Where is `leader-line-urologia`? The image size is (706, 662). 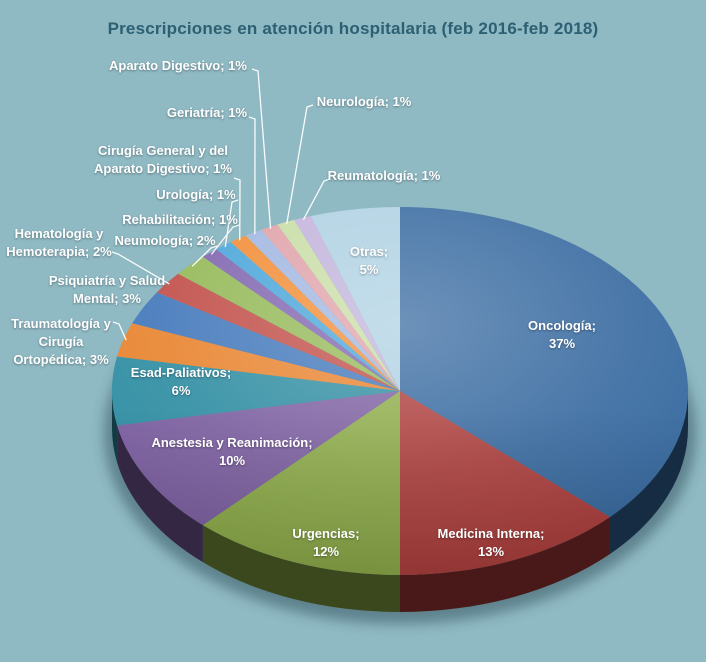
leader-line-urologia is located at coordinates (231, 223).